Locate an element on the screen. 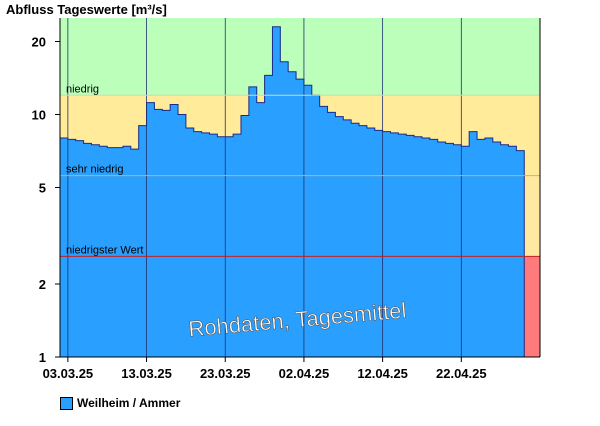 The height and width of the screenshot is (426, 600). y-tick-label: 20 is located at coordinates (39, 42).